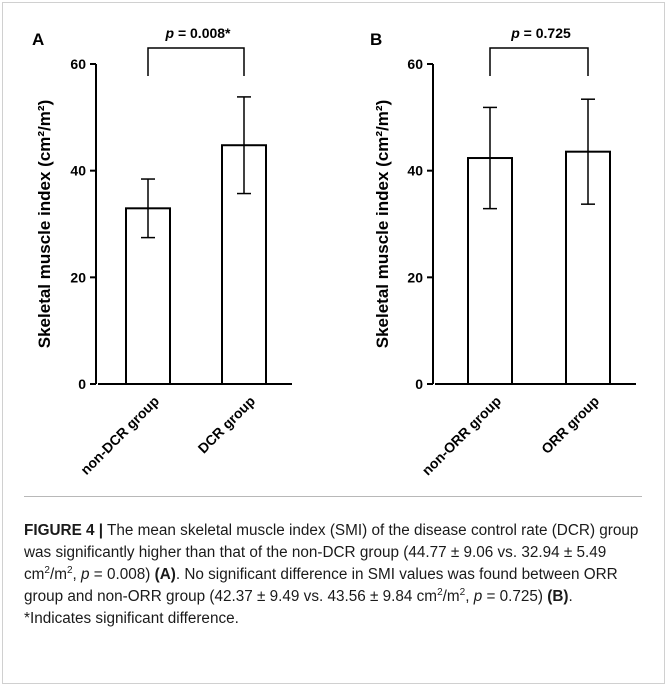 The image size is (668, 687). I want to click on x-category-label: DCR group, so click(227, 425).